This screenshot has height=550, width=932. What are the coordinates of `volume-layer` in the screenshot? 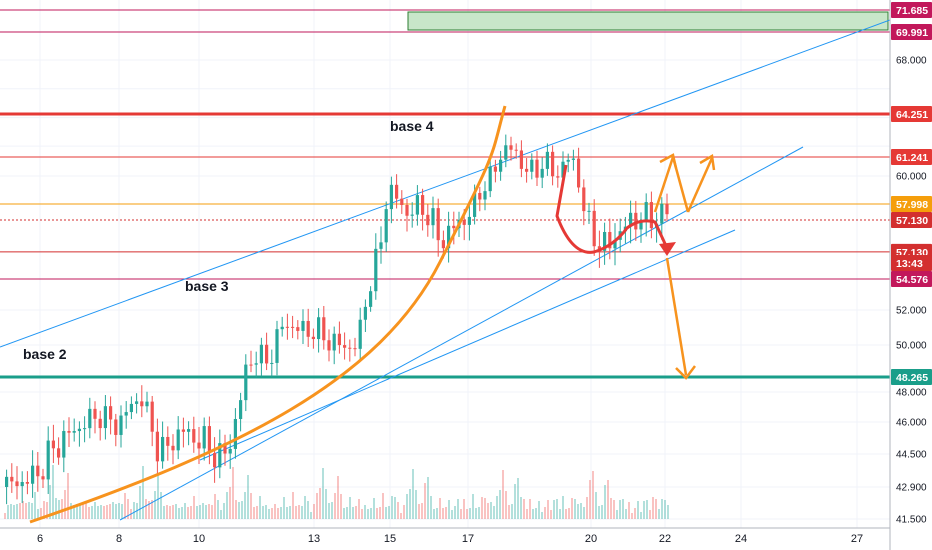 It's located at (336, 492).